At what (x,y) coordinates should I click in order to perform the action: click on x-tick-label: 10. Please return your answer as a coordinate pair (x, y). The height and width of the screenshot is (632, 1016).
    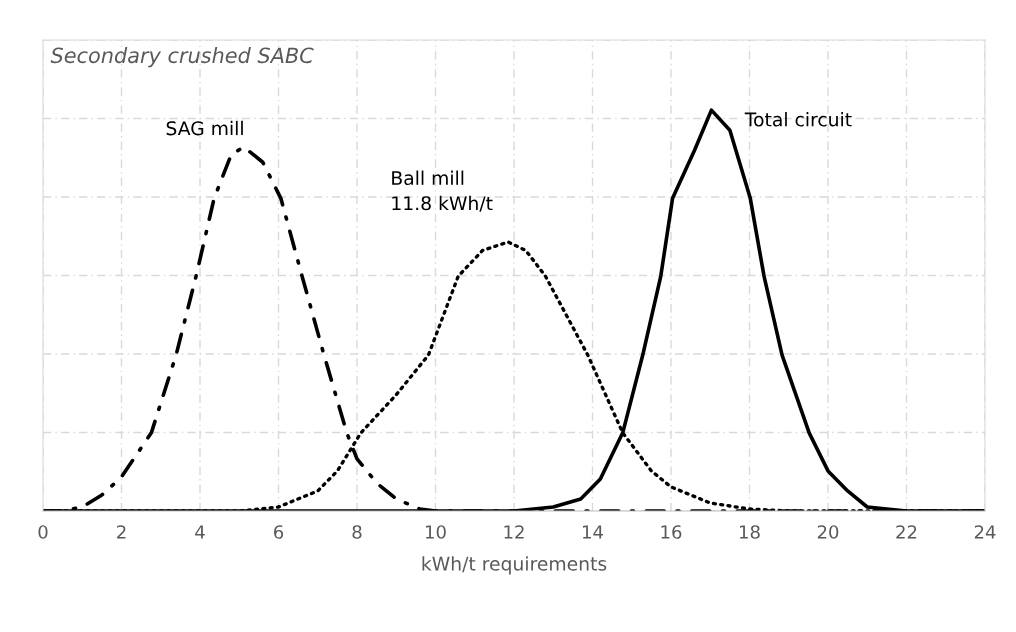
    Looking at the image, I should click on (436, 532).